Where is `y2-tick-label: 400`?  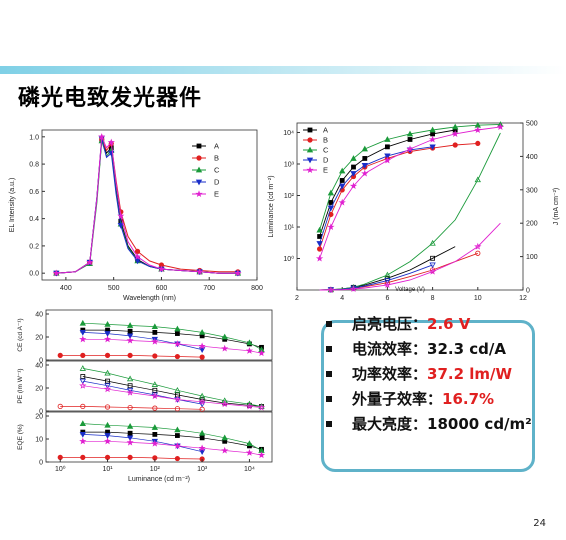
y2-tick-label: 400 is located at coordinates (532, 157).